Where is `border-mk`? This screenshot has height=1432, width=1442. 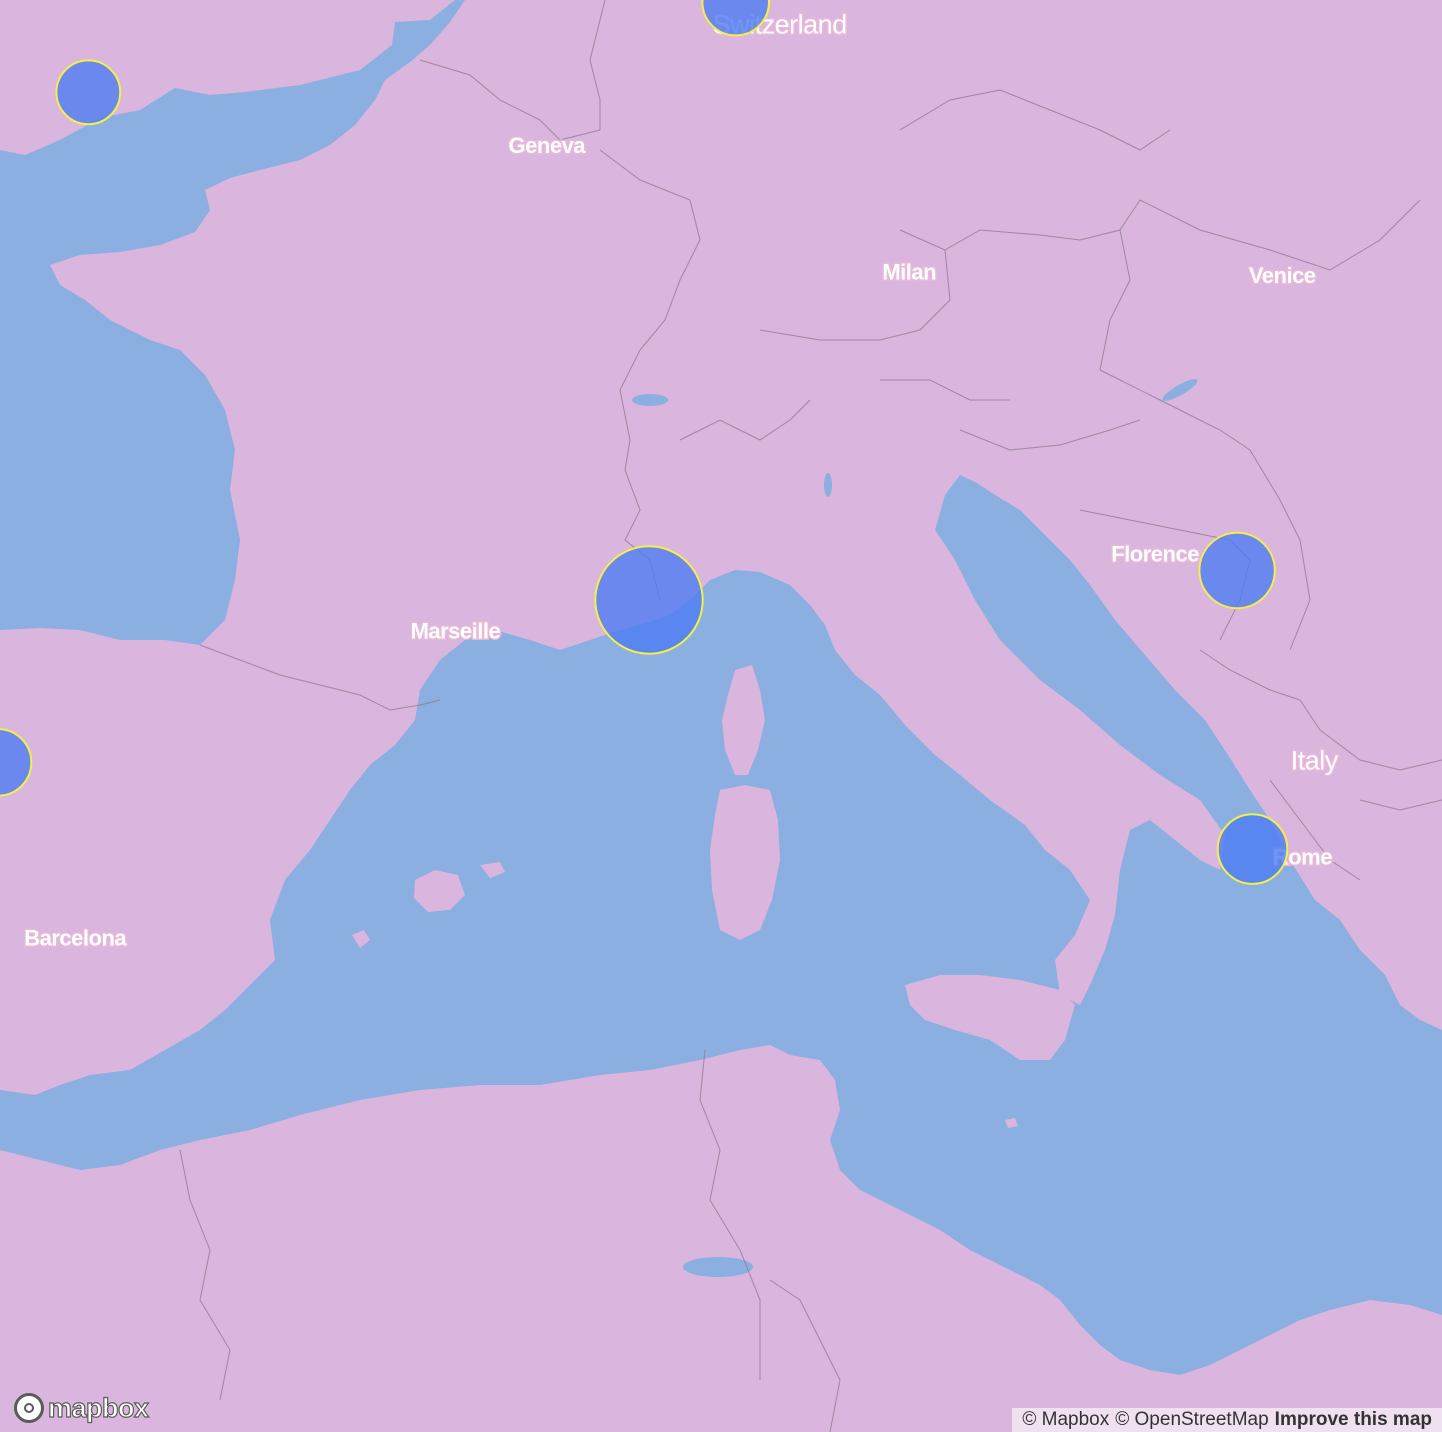 border-mk is located at coordinates (1380, 750).